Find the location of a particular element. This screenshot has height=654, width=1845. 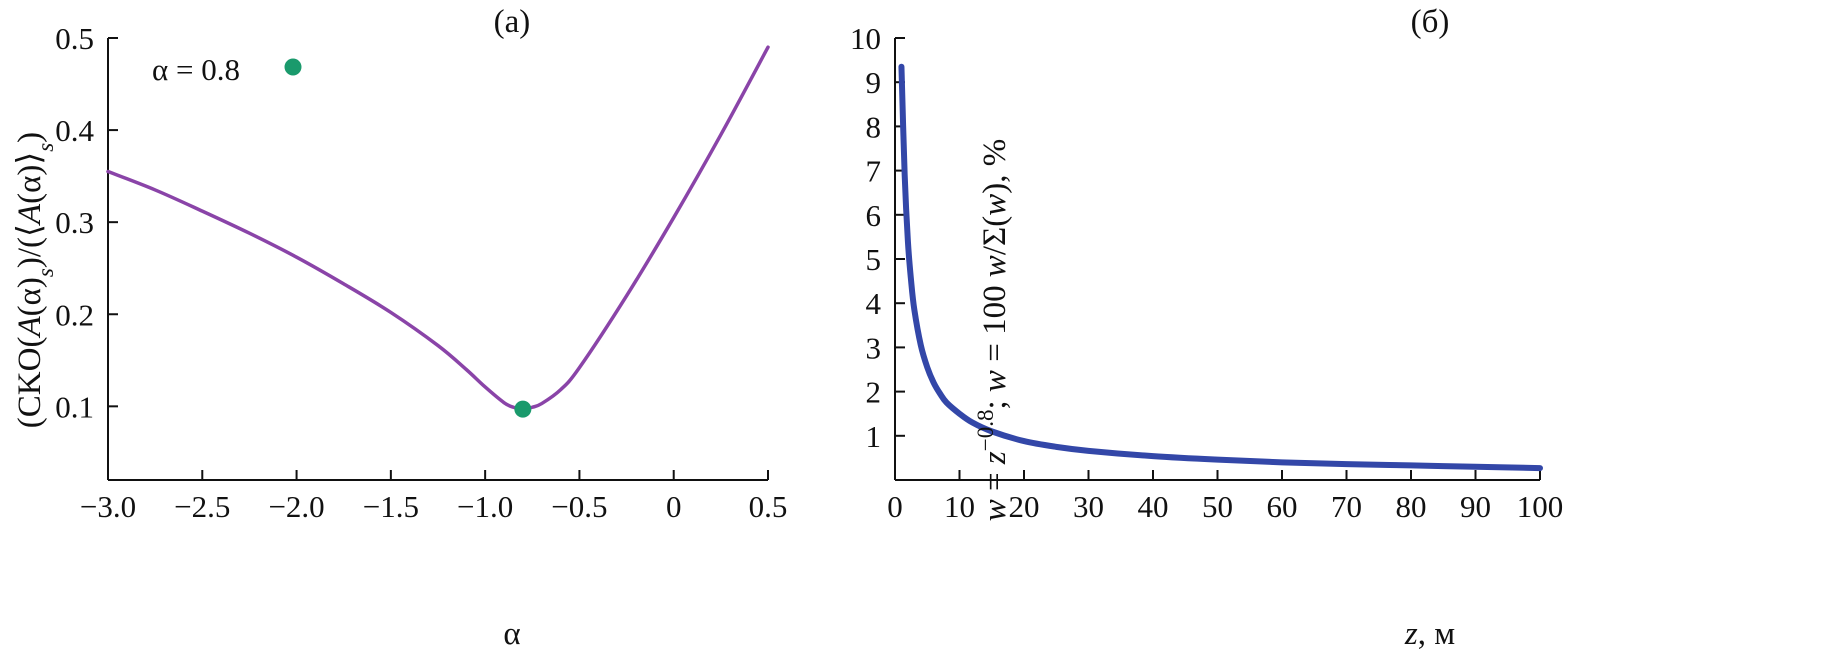

b-y-tick-label: 8 is located at coordinates (874, 126).